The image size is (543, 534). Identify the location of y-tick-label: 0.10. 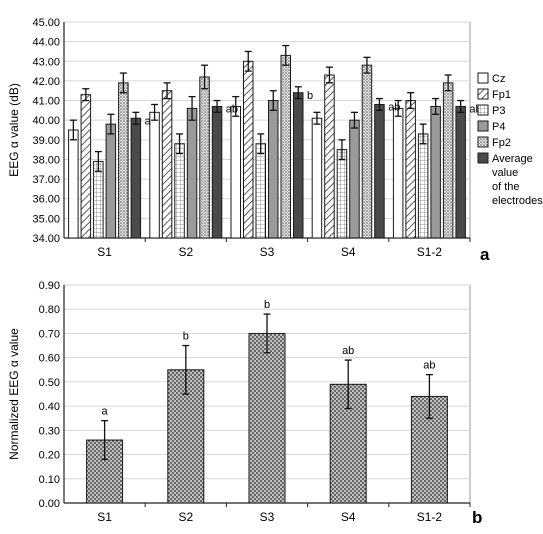
(49, 480).